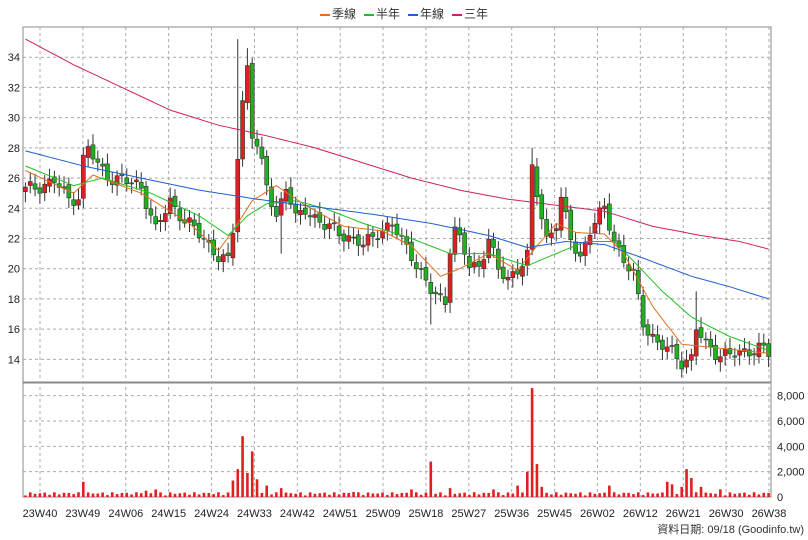 The image size is (808, 540). I want to click on legend-item-1: 半年, so click(381, 13).